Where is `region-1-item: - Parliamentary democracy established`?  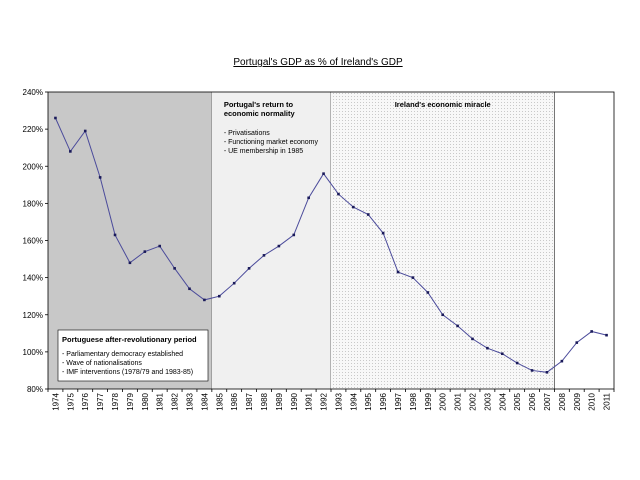
region-1-item: - Parliamentary democracy established is located at coordinates (122, 354).